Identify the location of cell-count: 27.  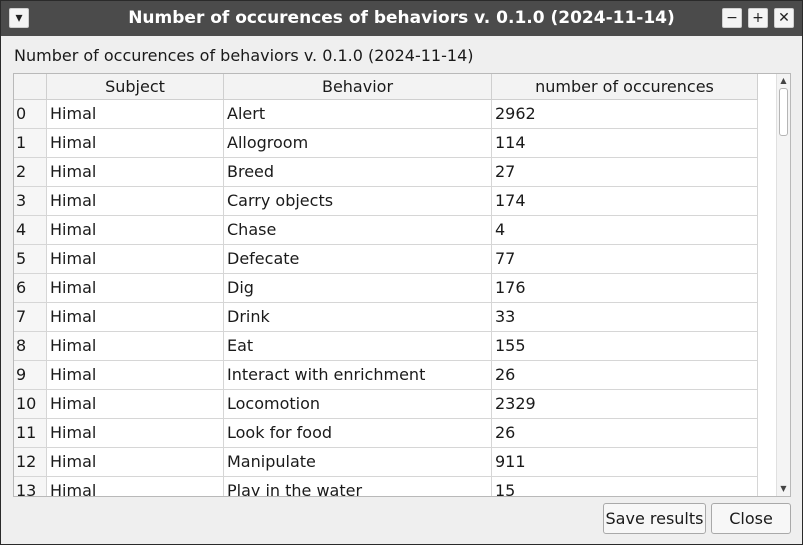
(625, 172).